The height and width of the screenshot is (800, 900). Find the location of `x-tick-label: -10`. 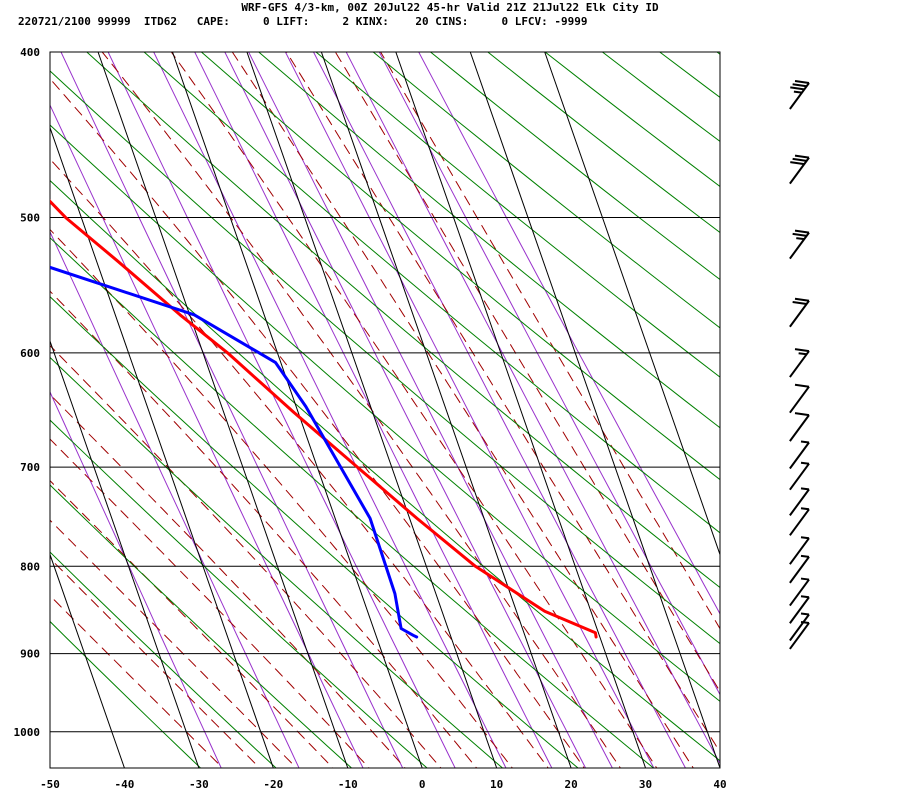

x-tick-label: -10 is located at coordinates (348, 784).